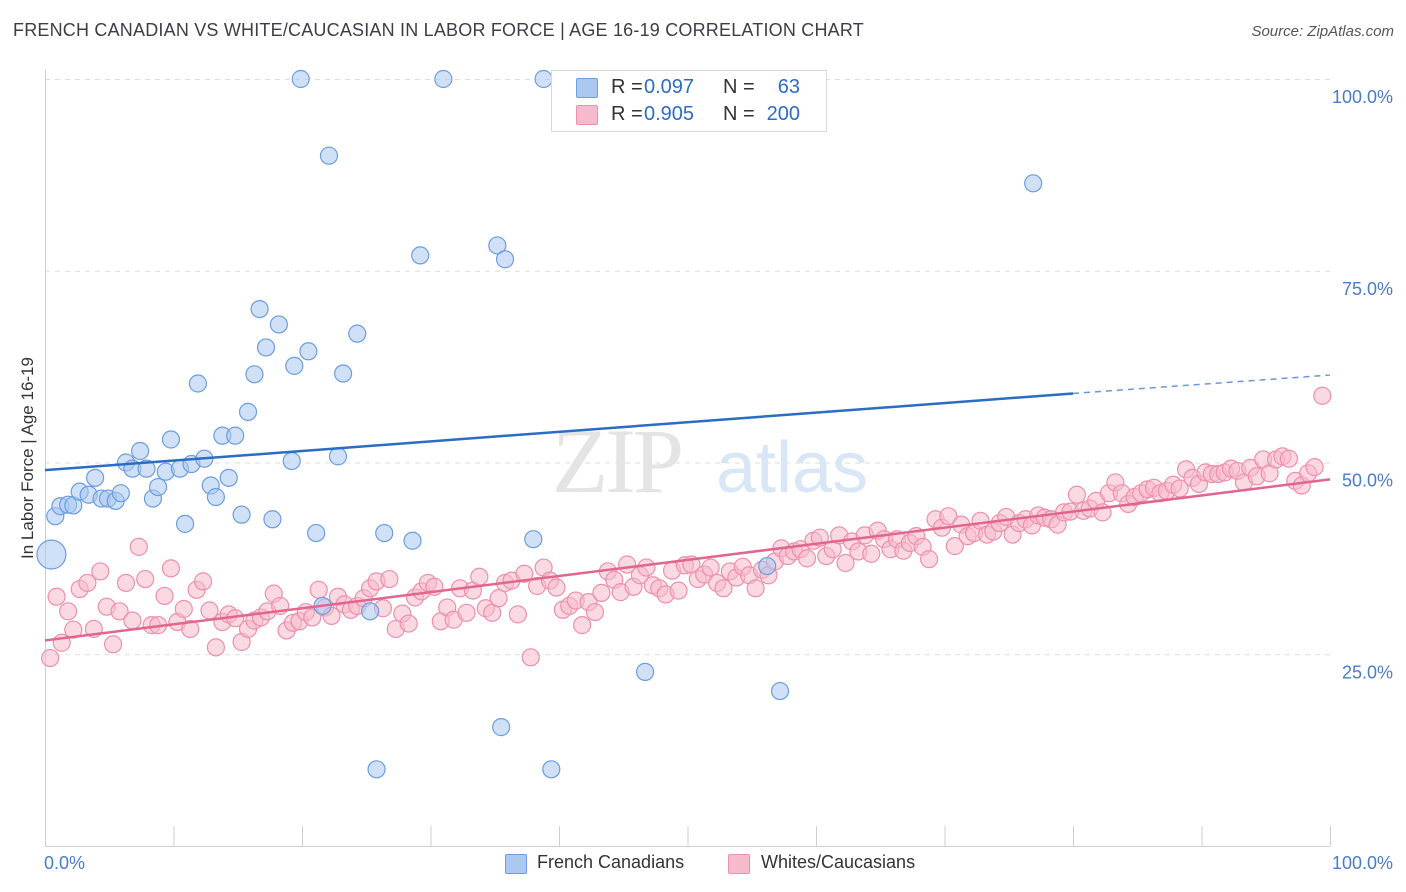 The width and height of the screenshot is (1406, 892). Describe the element at coordinates (792, 468) in the screenshot. I see `watermark-atlas: atlas` at that location.